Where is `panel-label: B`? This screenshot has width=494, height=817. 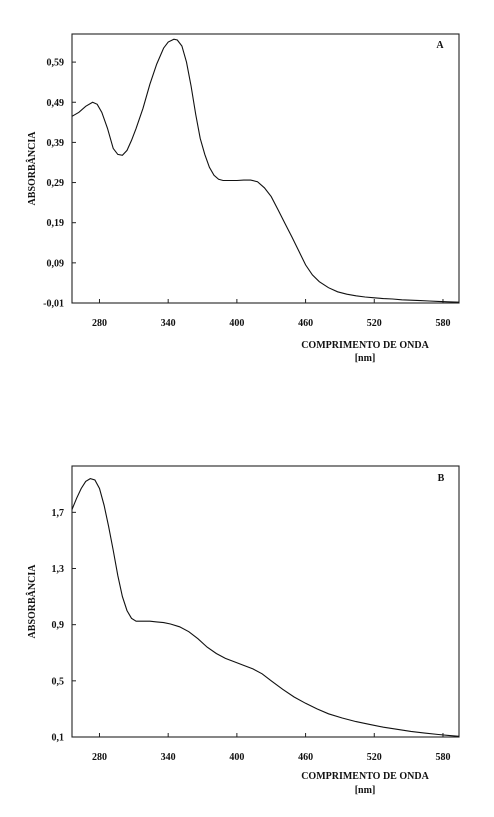 panel-label: B is located at coordinates (441, 478).